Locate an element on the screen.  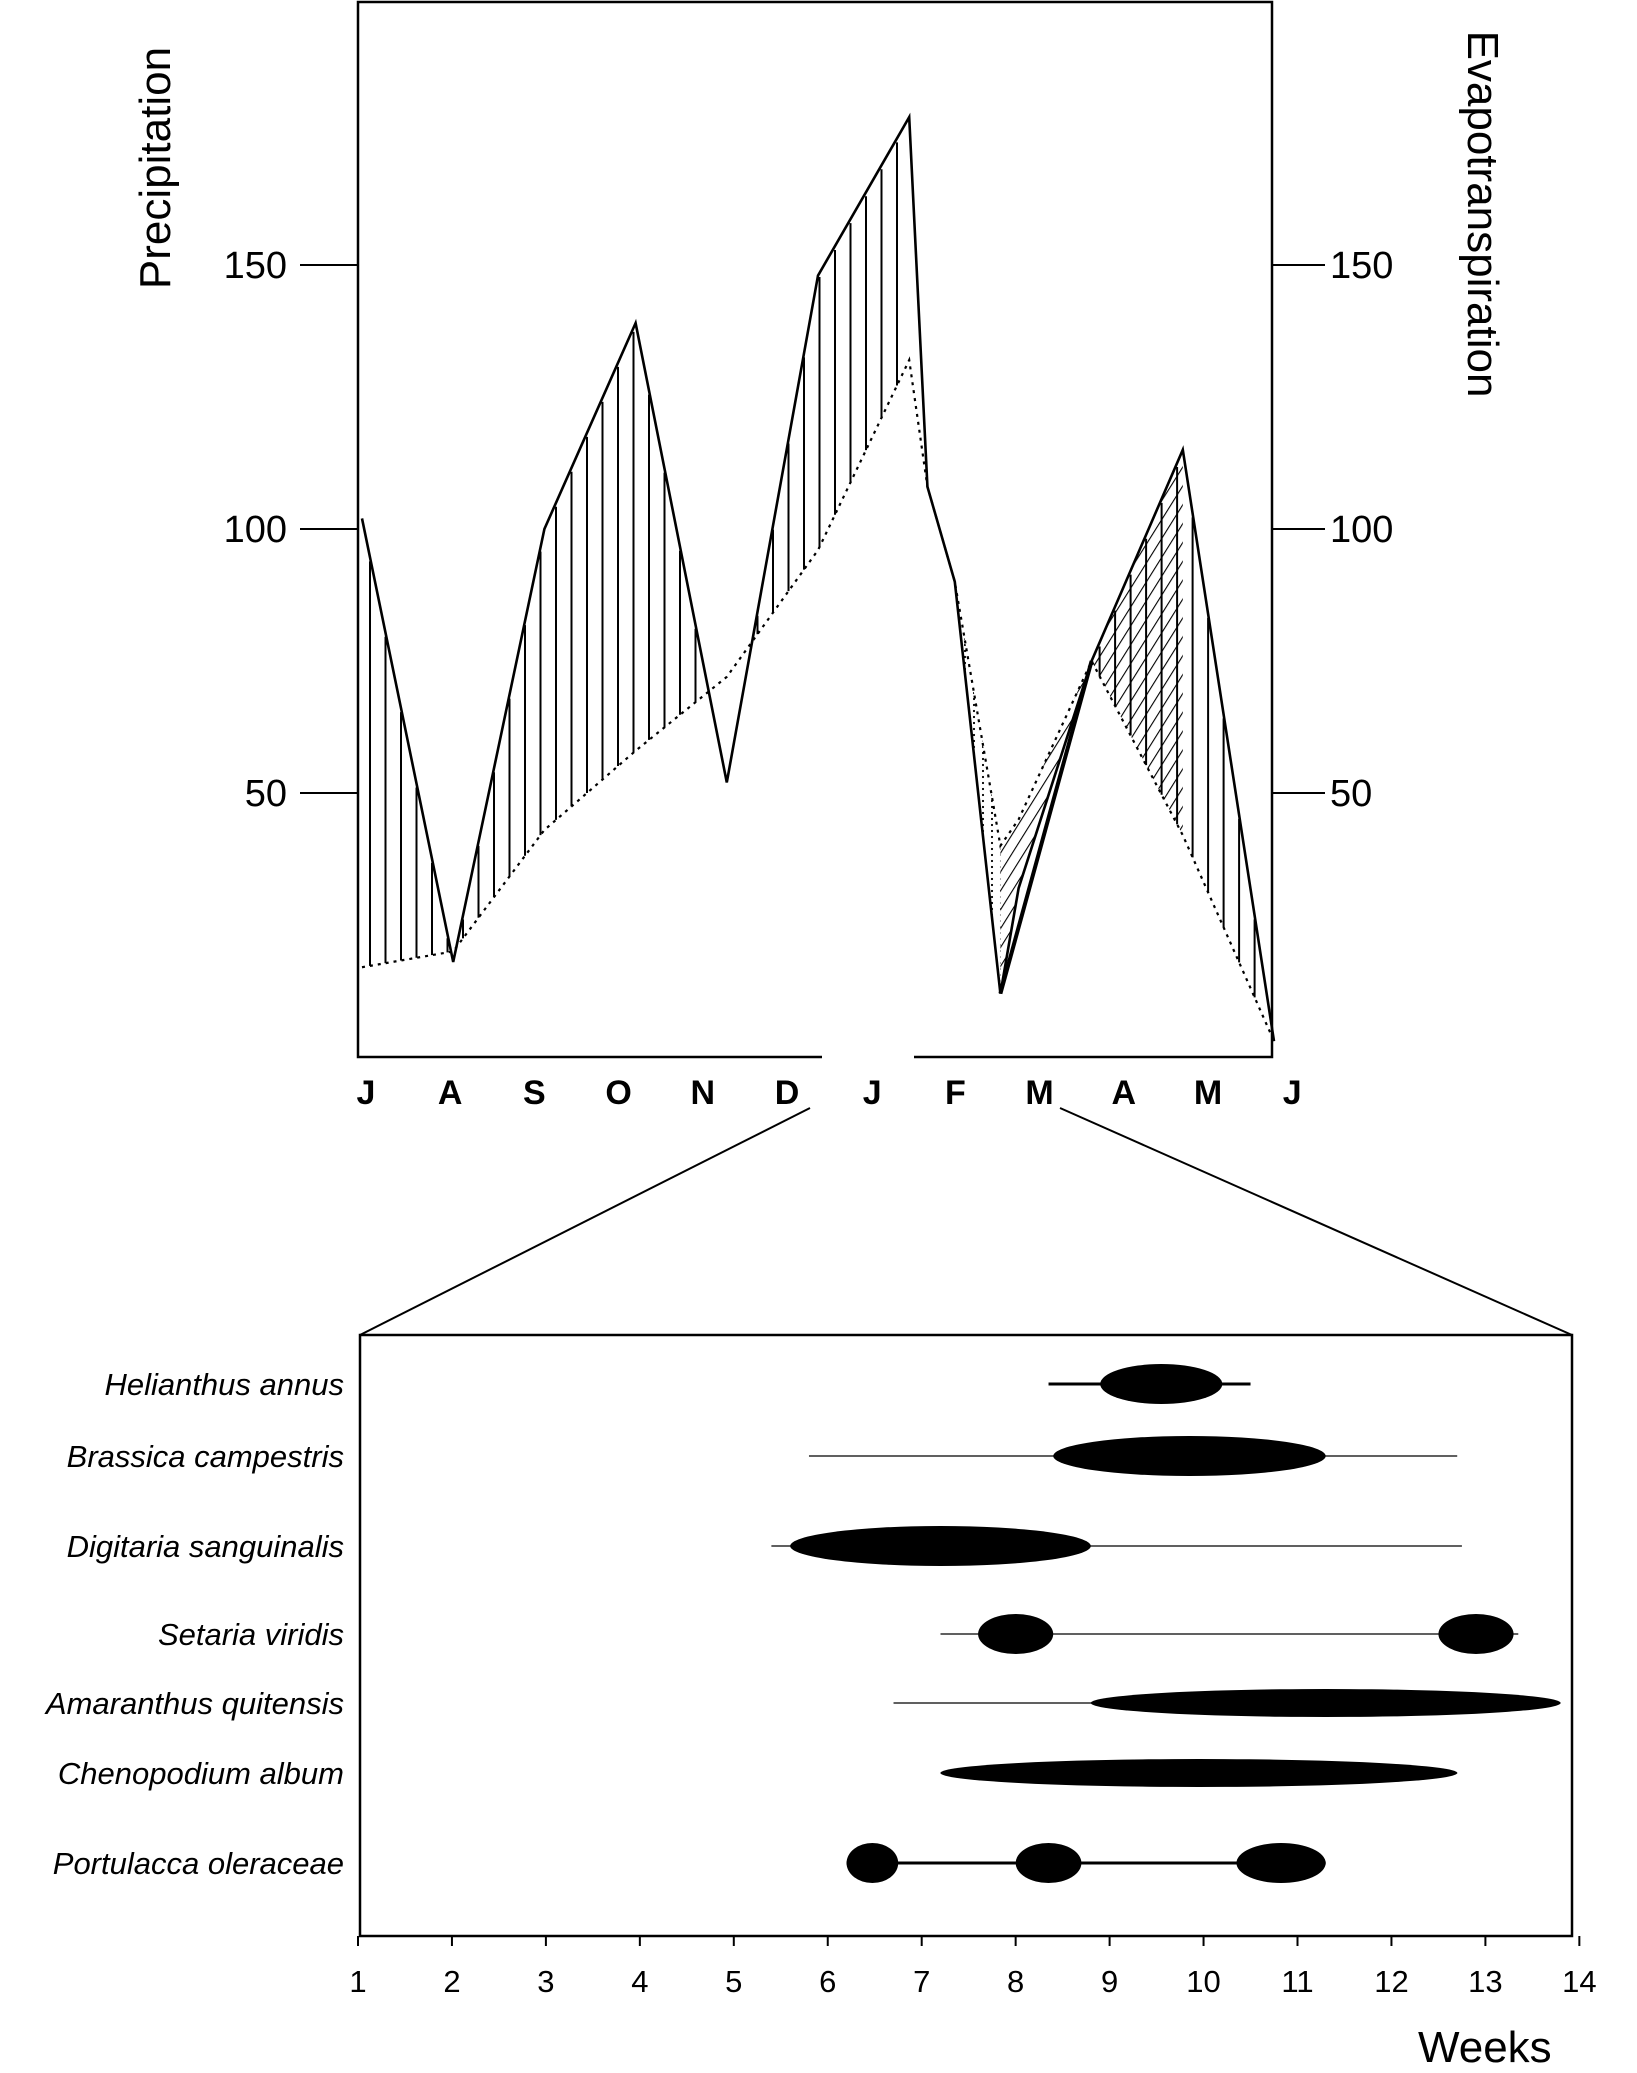
week-tick-label: 6 is located at coordinates (827, 1981).